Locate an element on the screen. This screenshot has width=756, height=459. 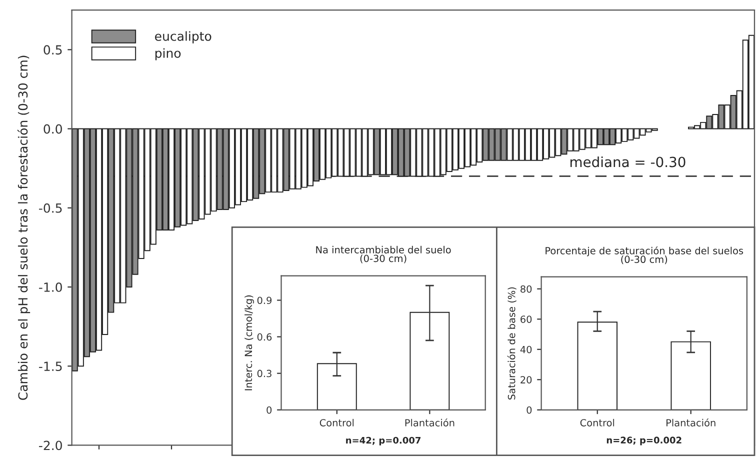
y-tick-label: 40 is located at coordinates (526, 350).